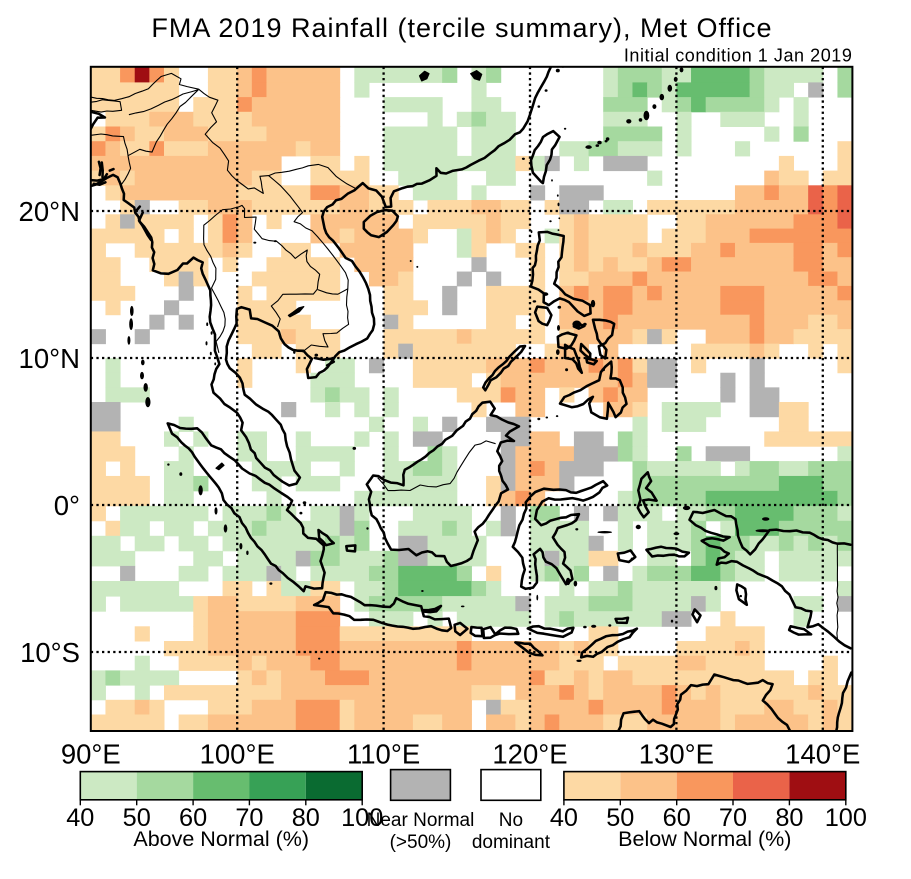 The image size is (911, 879). Describe the element at coordinates (421, 820) in the screenshot. I see `svg-text: Near Normal` at that location.